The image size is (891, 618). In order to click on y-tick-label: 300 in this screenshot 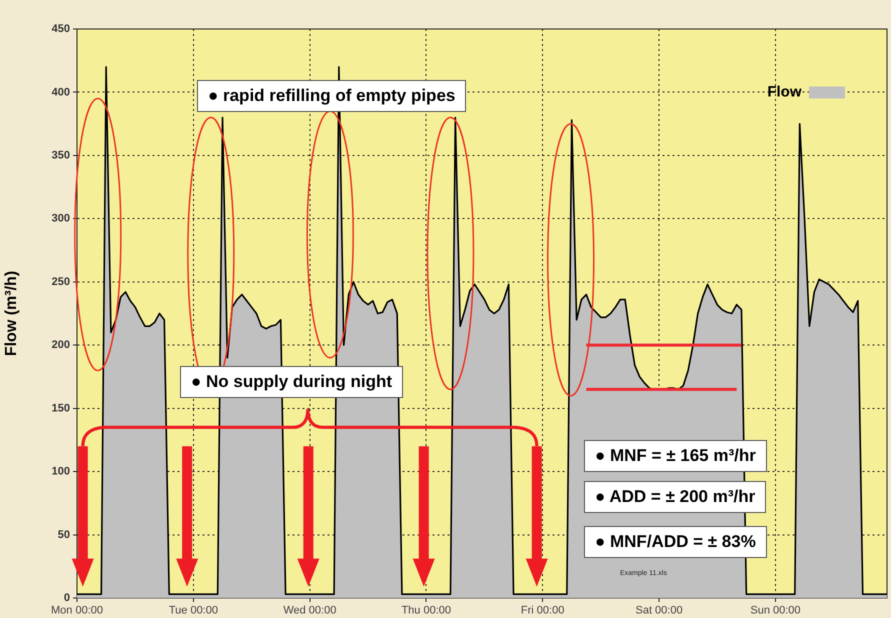, I will do `click(61, 218)`.